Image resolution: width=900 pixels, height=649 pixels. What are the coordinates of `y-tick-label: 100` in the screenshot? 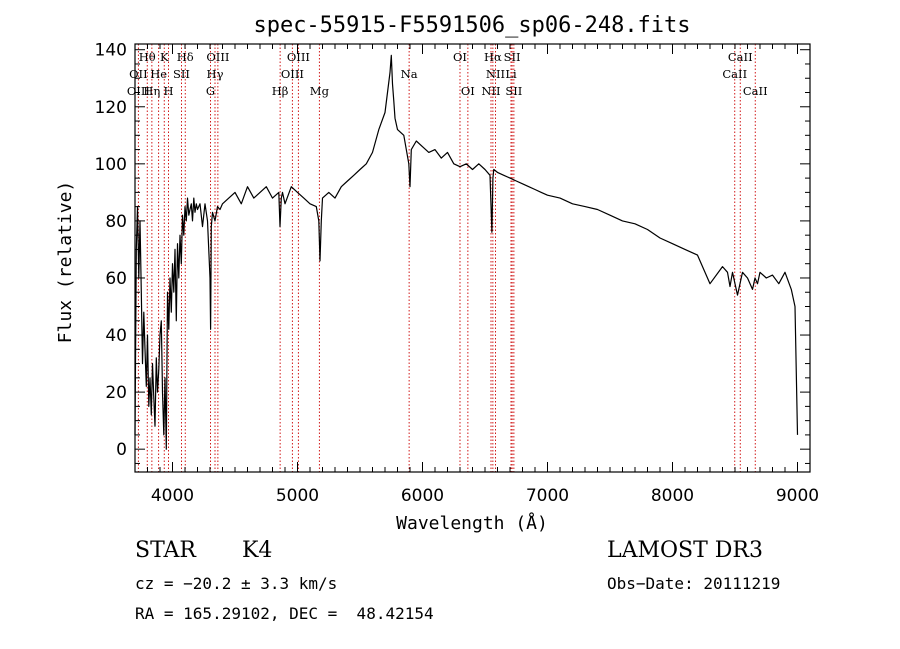 It's located at (111, 165).